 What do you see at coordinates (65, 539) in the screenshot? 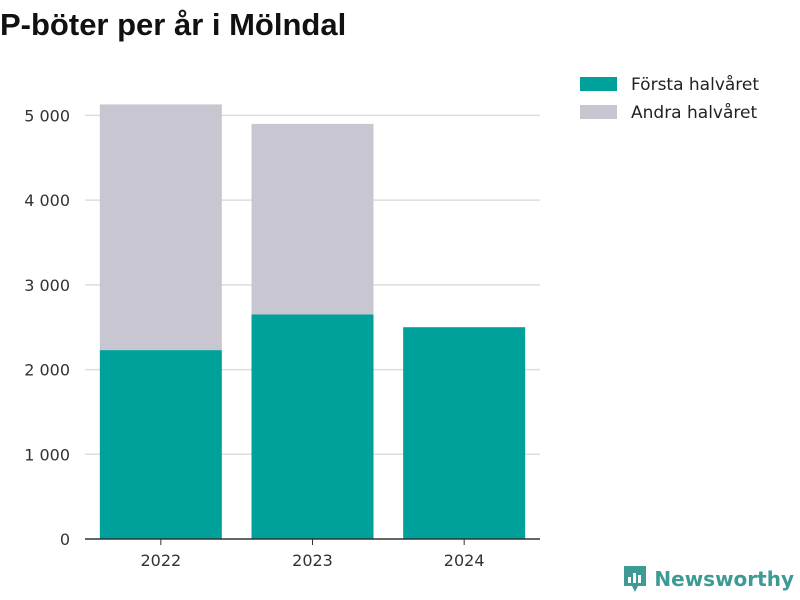
I see `y-tick-label: 0` at bounding box center [65, 539].